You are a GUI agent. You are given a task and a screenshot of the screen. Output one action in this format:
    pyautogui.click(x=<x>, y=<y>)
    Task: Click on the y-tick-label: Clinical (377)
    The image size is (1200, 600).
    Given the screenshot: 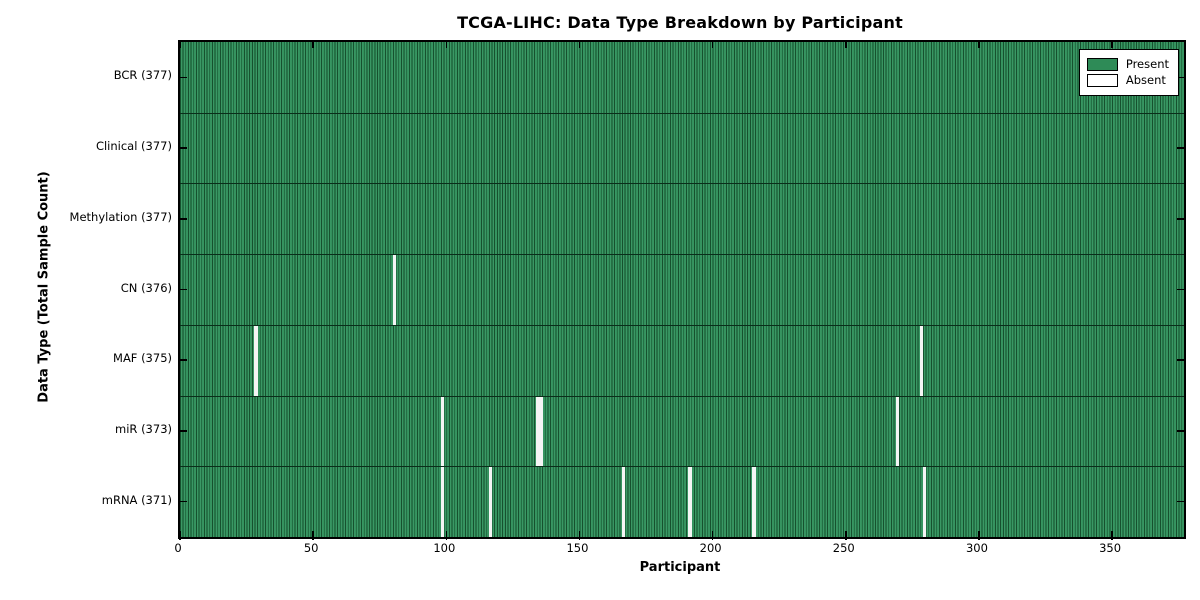 What is the action you would take?
    pyautogui.click(x=133, y=146)
    